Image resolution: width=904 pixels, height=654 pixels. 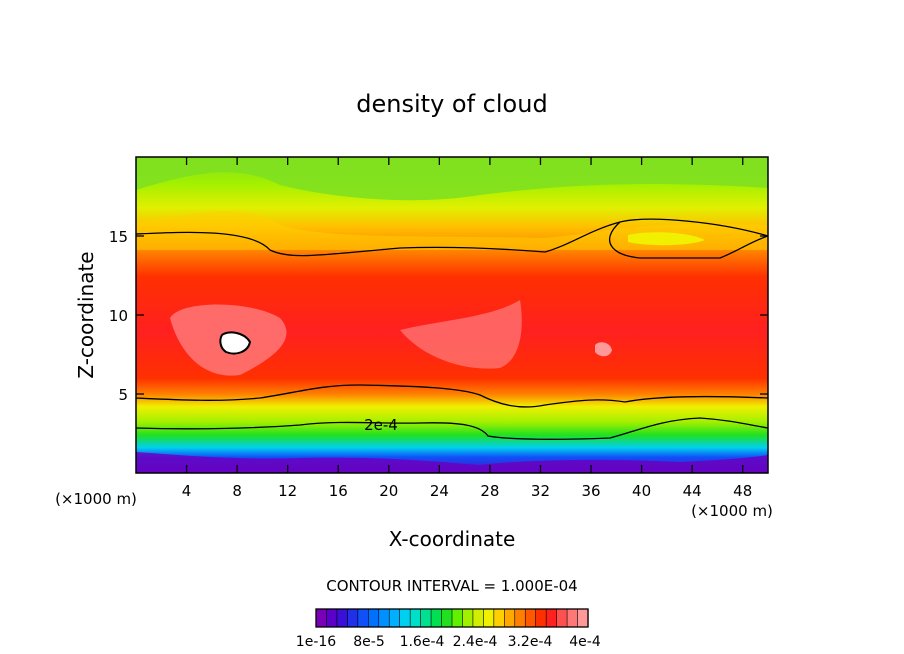 I want to click on colorbar-label: 1e-16, so click(x=316, y=642).